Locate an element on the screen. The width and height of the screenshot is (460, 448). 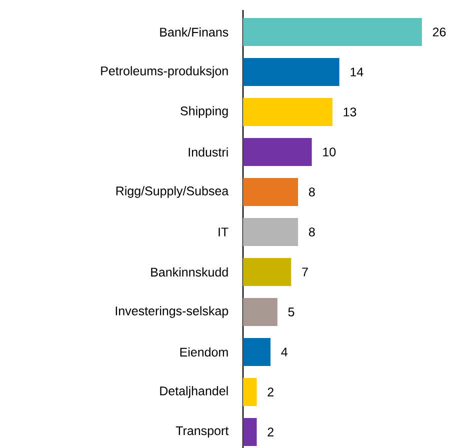
data-label: 5 is located at coordinates (291, 312).